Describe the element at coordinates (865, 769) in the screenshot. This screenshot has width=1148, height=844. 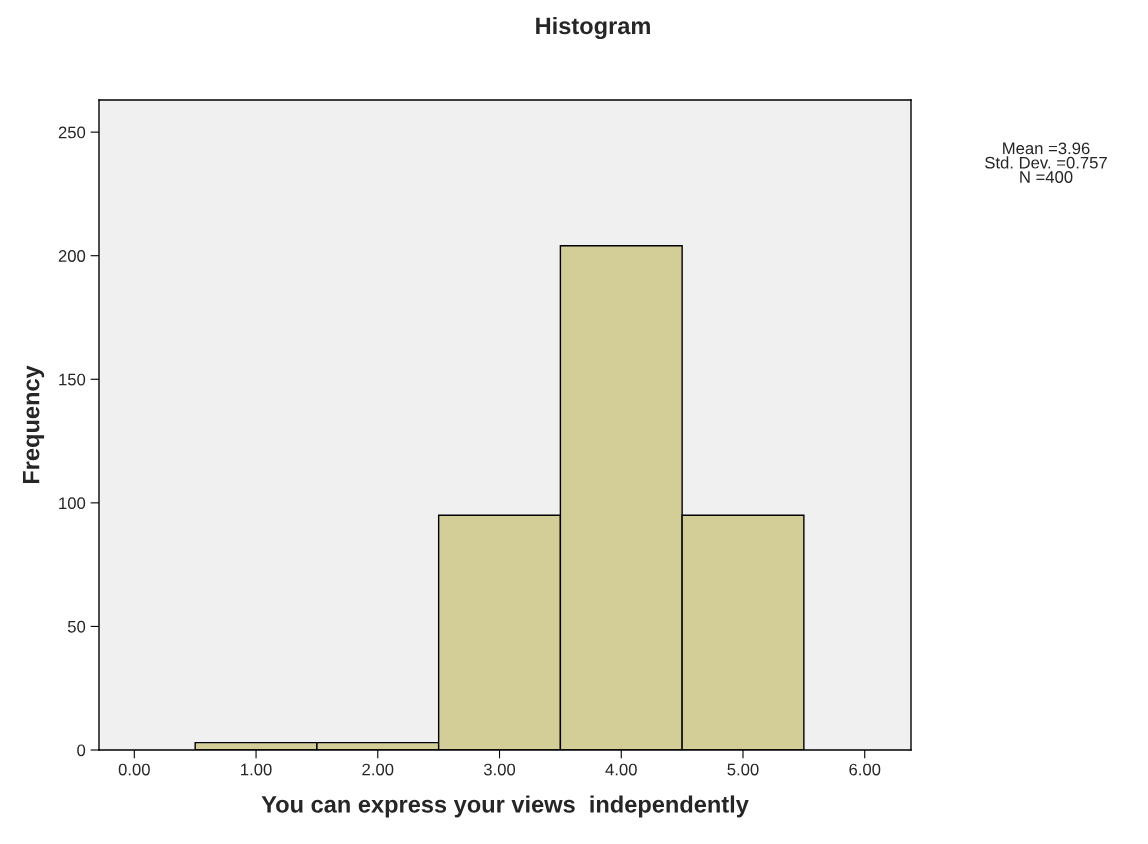
I see `x-tick-label: 6.00` at that location.